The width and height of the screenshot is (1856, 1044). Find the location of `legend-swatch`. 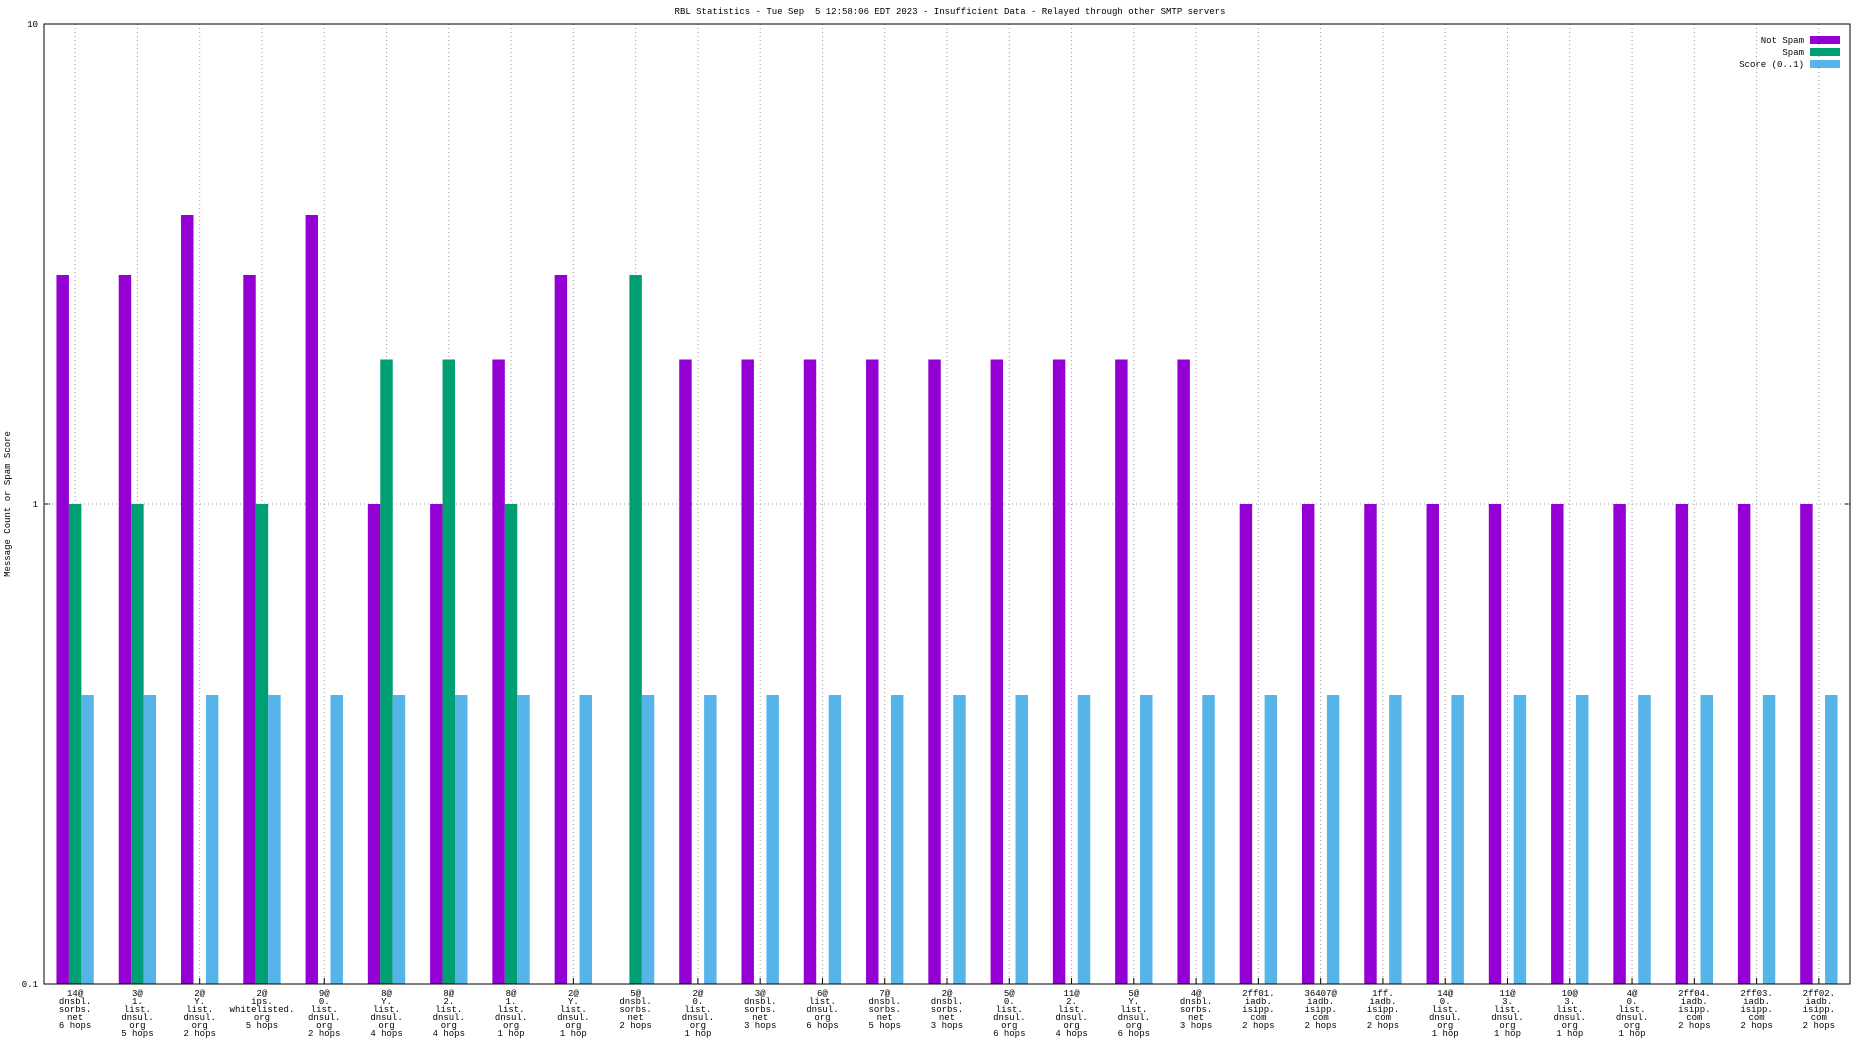

legend-swatch is located at coordinates (1825, 40).